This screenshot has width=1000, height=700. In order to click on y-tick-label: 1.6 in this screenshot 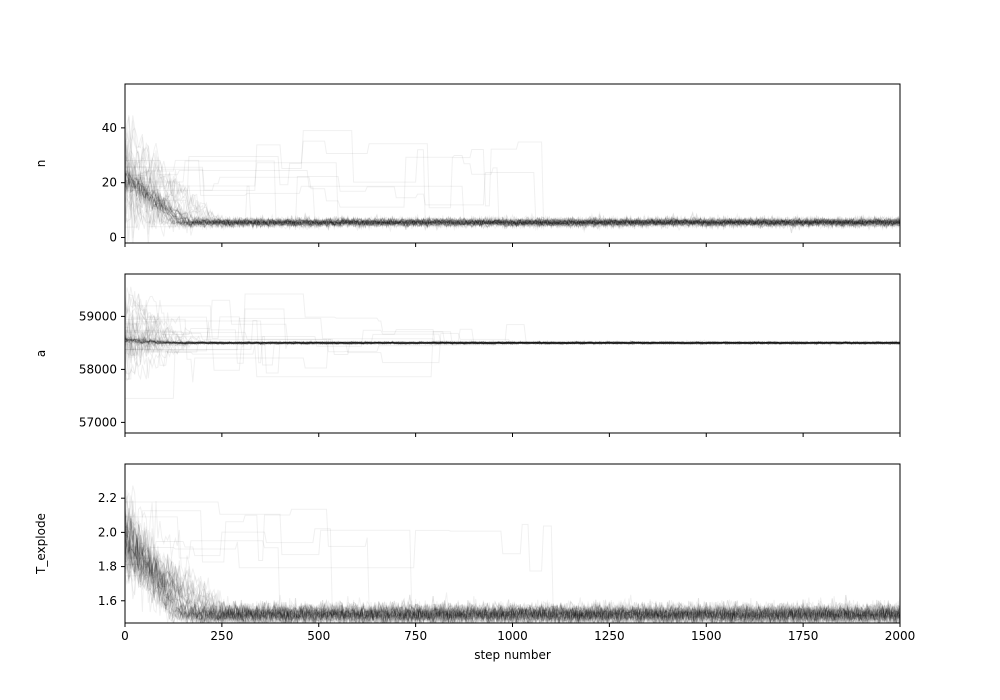, I will do `click(107, 601)`.